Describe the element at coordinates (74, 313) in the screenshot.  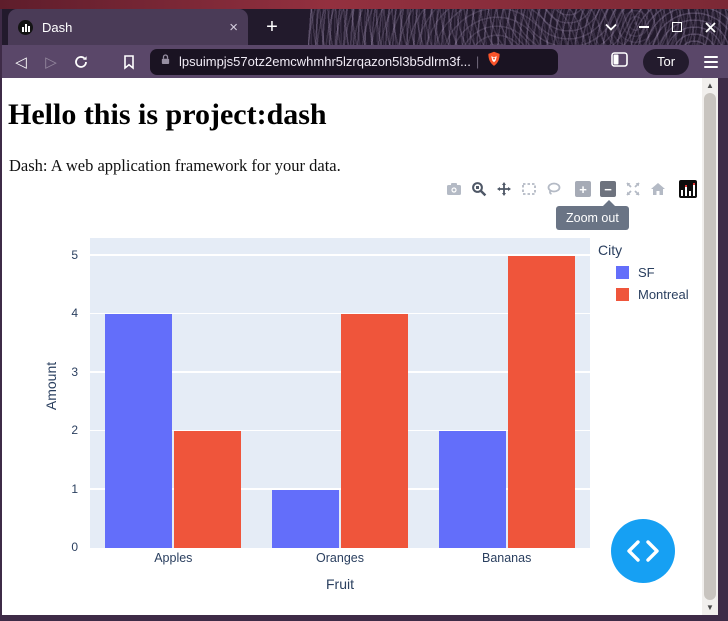
I see `y-tick-label: 4` at that location.